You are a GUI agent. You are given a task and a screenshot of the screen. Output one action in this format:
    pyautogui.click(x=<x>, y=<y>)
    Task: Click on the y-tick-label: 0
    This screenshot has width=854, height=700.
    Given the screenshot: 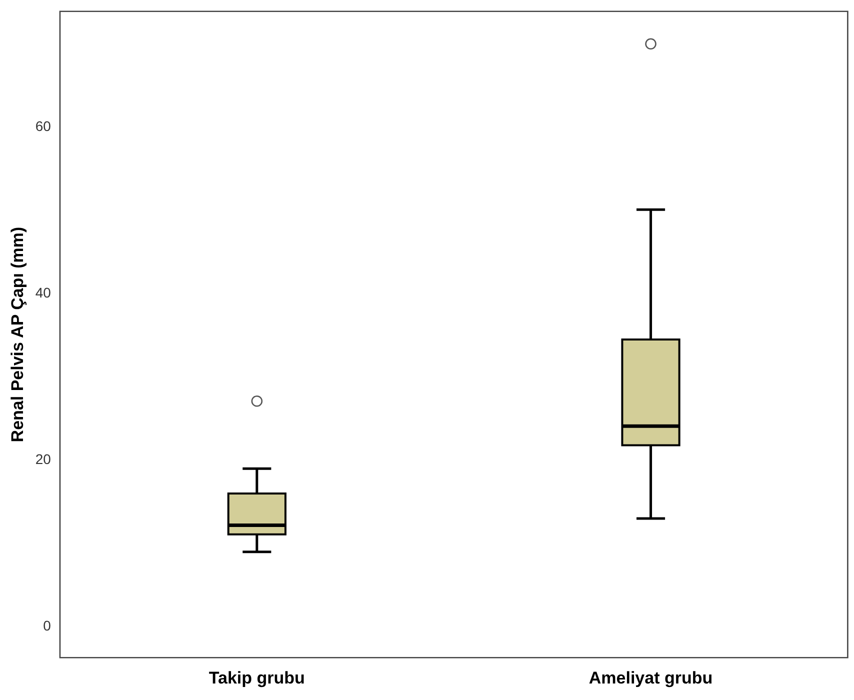 What is the action you would take?
    pyautogui.click(x=47, y=626)
    